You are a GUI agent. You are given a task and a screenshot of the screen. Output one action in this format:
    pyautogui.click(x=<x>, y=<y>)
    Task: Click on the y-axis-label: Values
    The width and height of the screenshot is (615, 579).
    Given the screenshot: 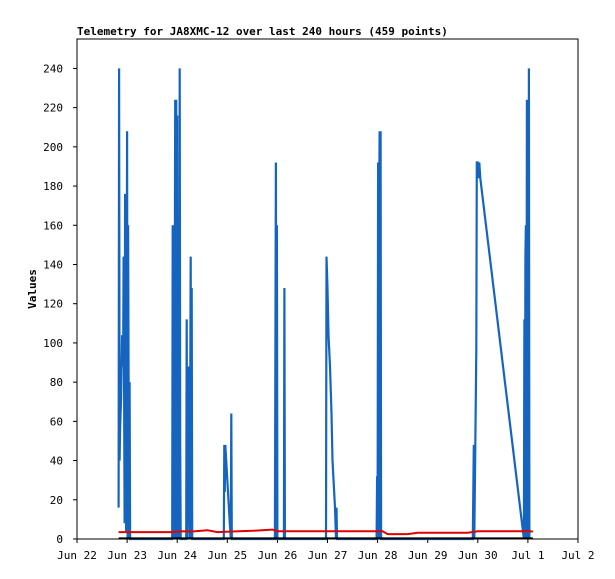 What is the action you would take?
    pyautogui.click(x=32, y=289)
    